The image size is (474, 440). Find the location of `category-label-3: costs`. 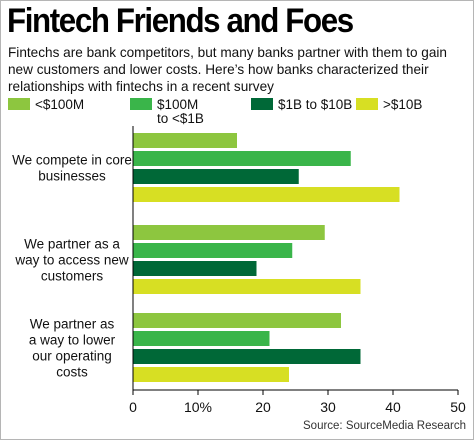

category-label-3: costs is located at coordinates (72, 372).